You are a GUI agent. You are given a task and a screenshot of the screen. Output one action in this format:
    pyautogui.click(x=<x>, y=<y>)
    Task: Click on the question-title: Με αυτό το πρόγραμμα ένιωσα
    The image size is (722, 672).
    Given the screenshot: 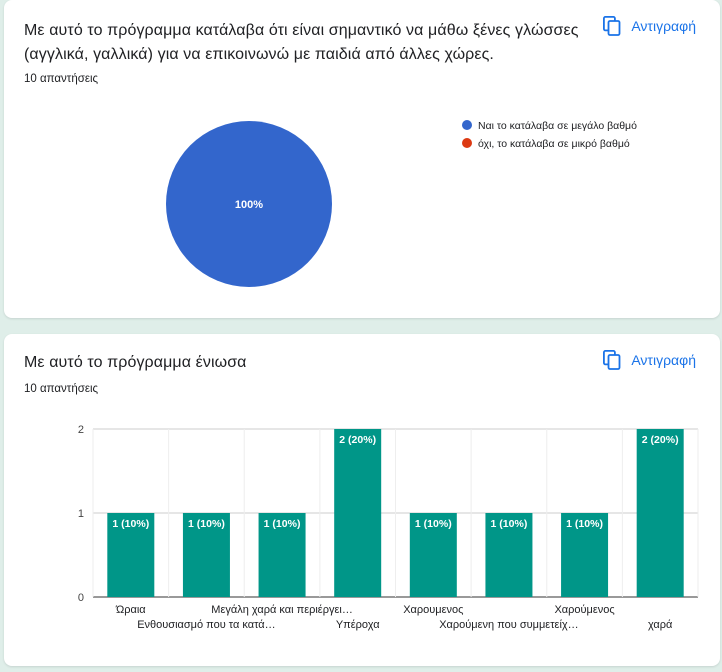 What is the action you would take?
    pyautogui.click(x=135, y=362)
    